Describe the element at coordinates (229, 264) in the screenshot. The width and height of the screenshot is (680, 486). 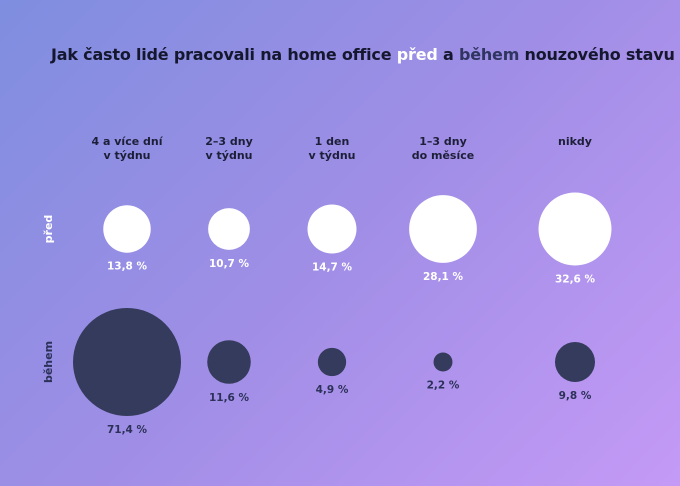
I see `data-label: 10,7 %` at that location.